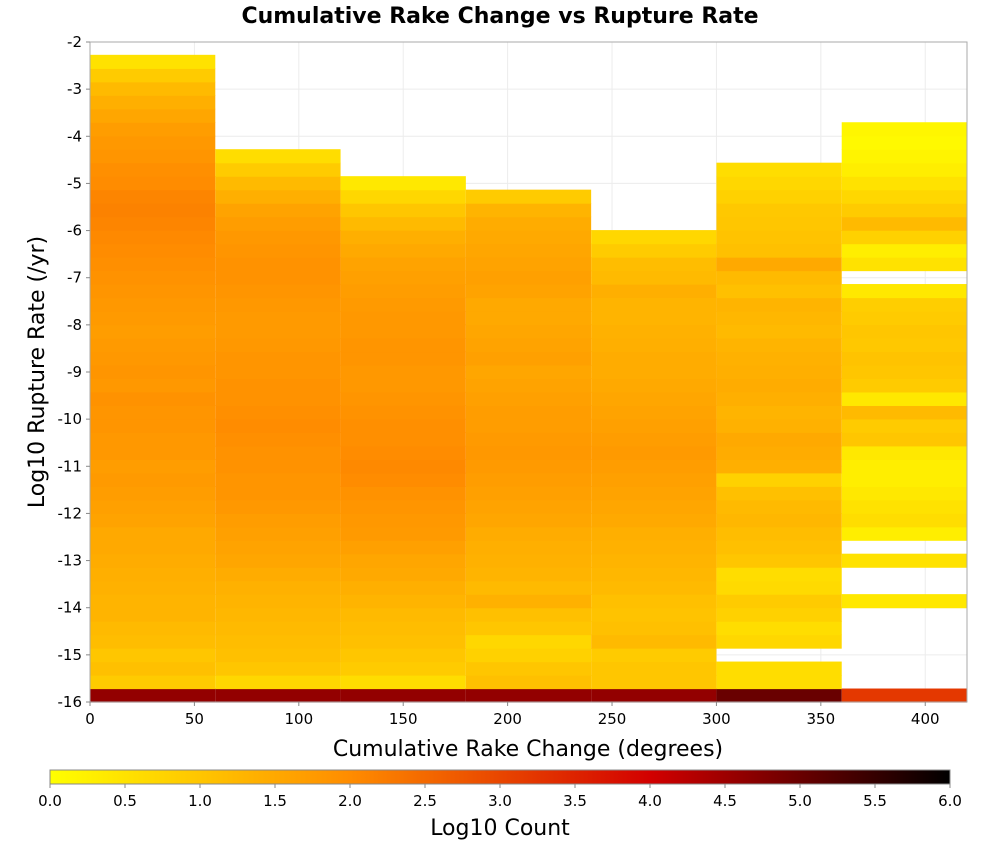  Describe the element at coordinates (507, 719) in the screenshot. I see `x-tick-label: 200` at that location.